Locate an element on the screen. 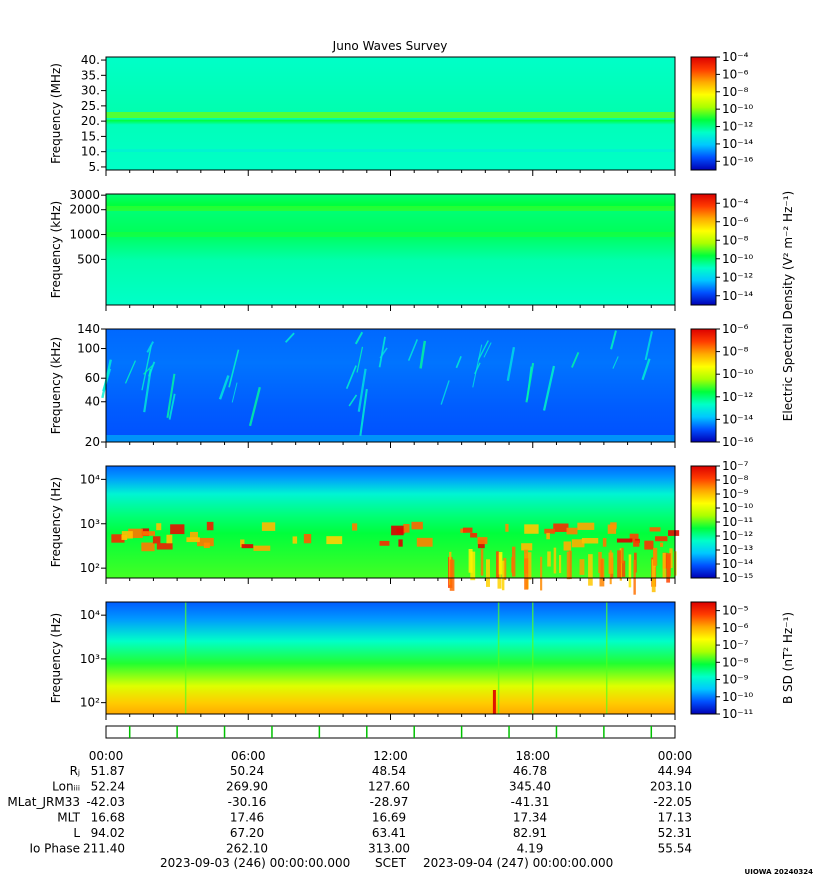  colorbar-1: 10⁻⁴ 10⁻⁶ 10⁻⁸ 10⁻¹⁰ 10⁻¹² 10⁻¹⁴ 10⁻¹⁶ is located at coordinates (721, 110).